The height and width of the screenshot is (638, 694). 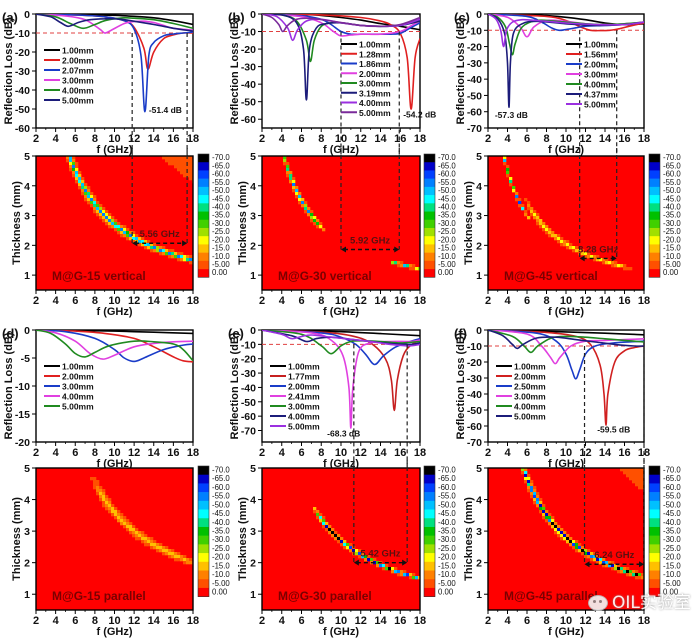 What do you see at coordinates (343, 433) in the screenshot?
I see `peak-annotation: -68.3 dB` at bounding box center [343, 433].